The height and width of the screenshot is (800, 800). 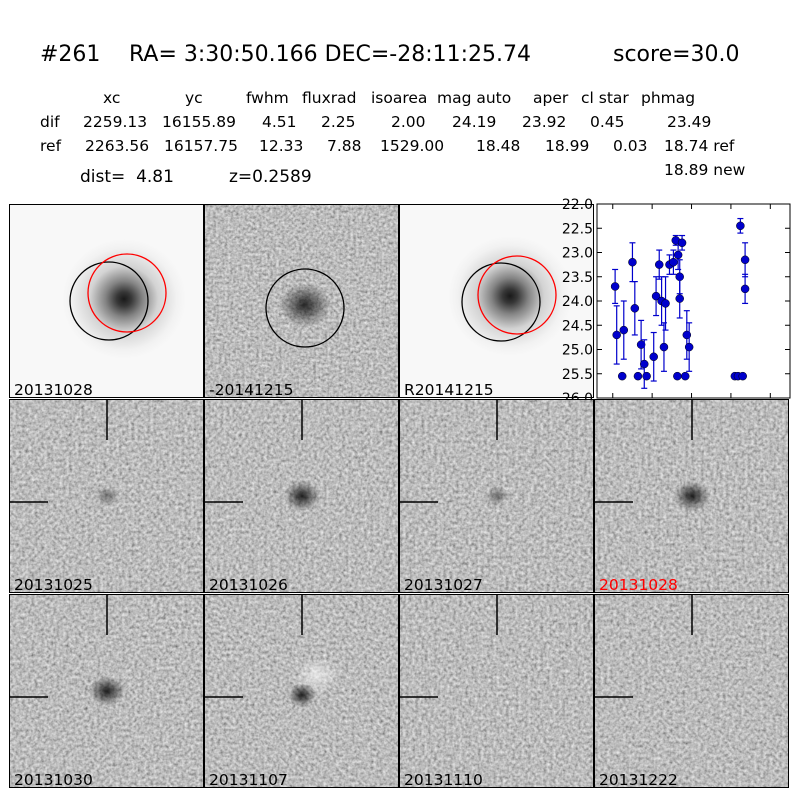 What do you see at coordinates (443, 779) in the screenshot?
I see `panel-date-label: 20131110` at bounding box center [443, 779].